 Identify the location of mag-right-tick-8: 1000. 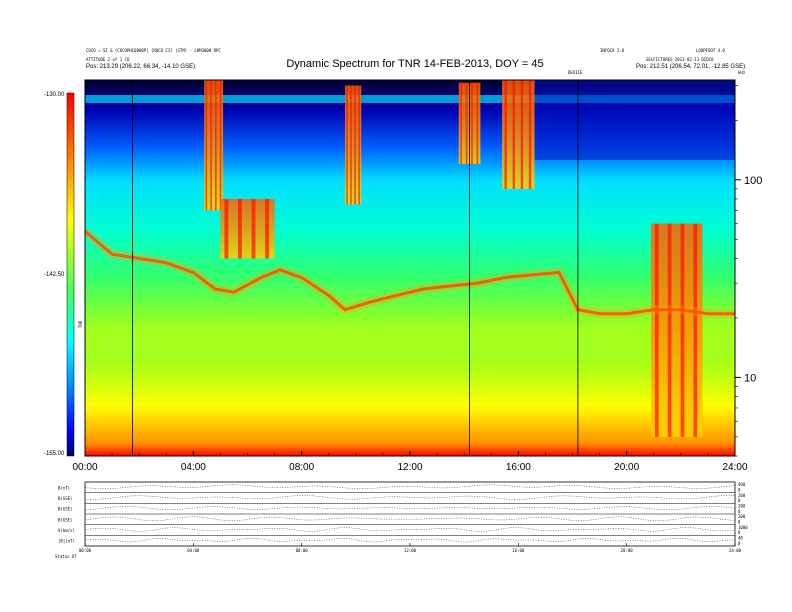
(743, 527).